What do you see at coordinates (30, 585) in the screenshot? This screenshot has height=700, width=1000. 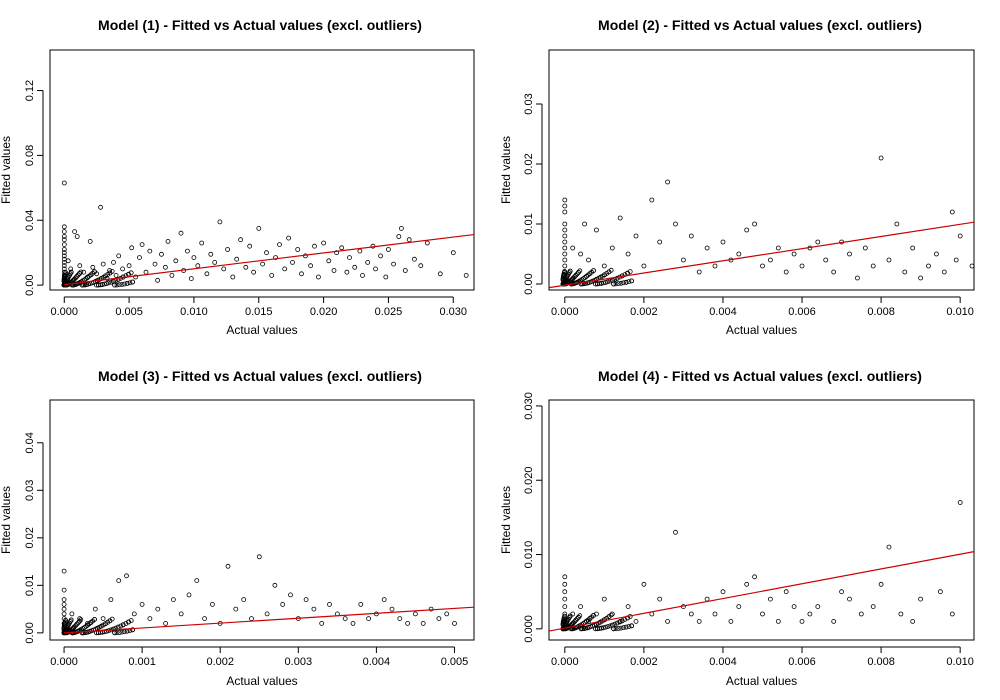 I see `y-tick-label: 0.01` at bounding box center [30, 585].